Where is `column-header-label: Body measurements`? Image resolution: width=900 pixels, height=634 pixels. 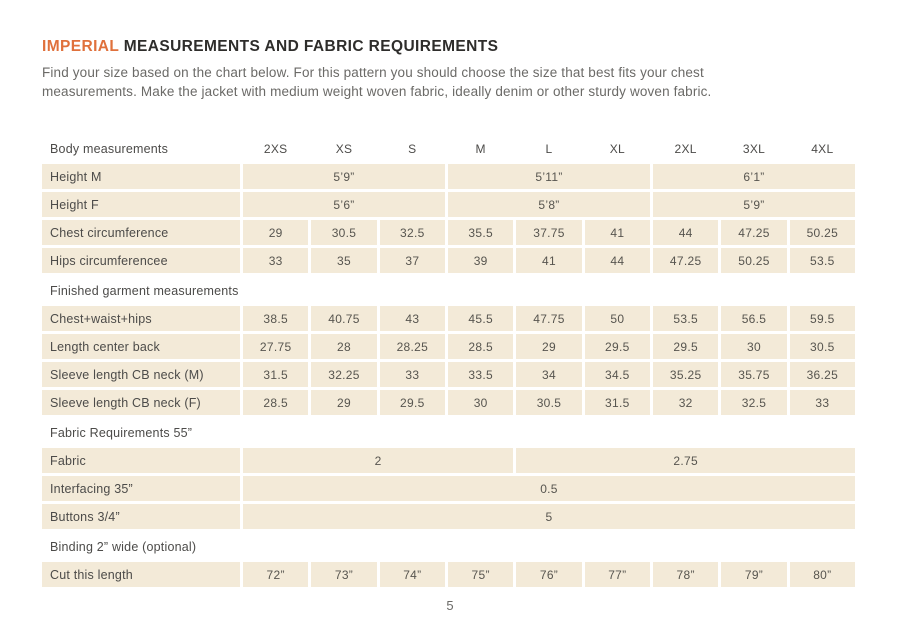
column-header-label: Body measurements is located at coordinates (109, 149).